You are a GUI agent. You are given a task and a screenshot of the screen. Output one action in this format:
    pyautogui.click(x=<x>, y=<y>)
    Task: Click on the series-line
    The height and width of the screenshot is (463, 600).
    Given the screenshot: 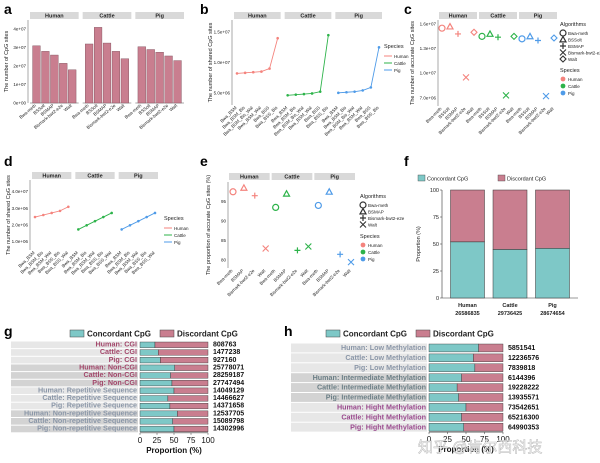 What is the action you would take?
    pyautogui.click(x=257, y=56)
    